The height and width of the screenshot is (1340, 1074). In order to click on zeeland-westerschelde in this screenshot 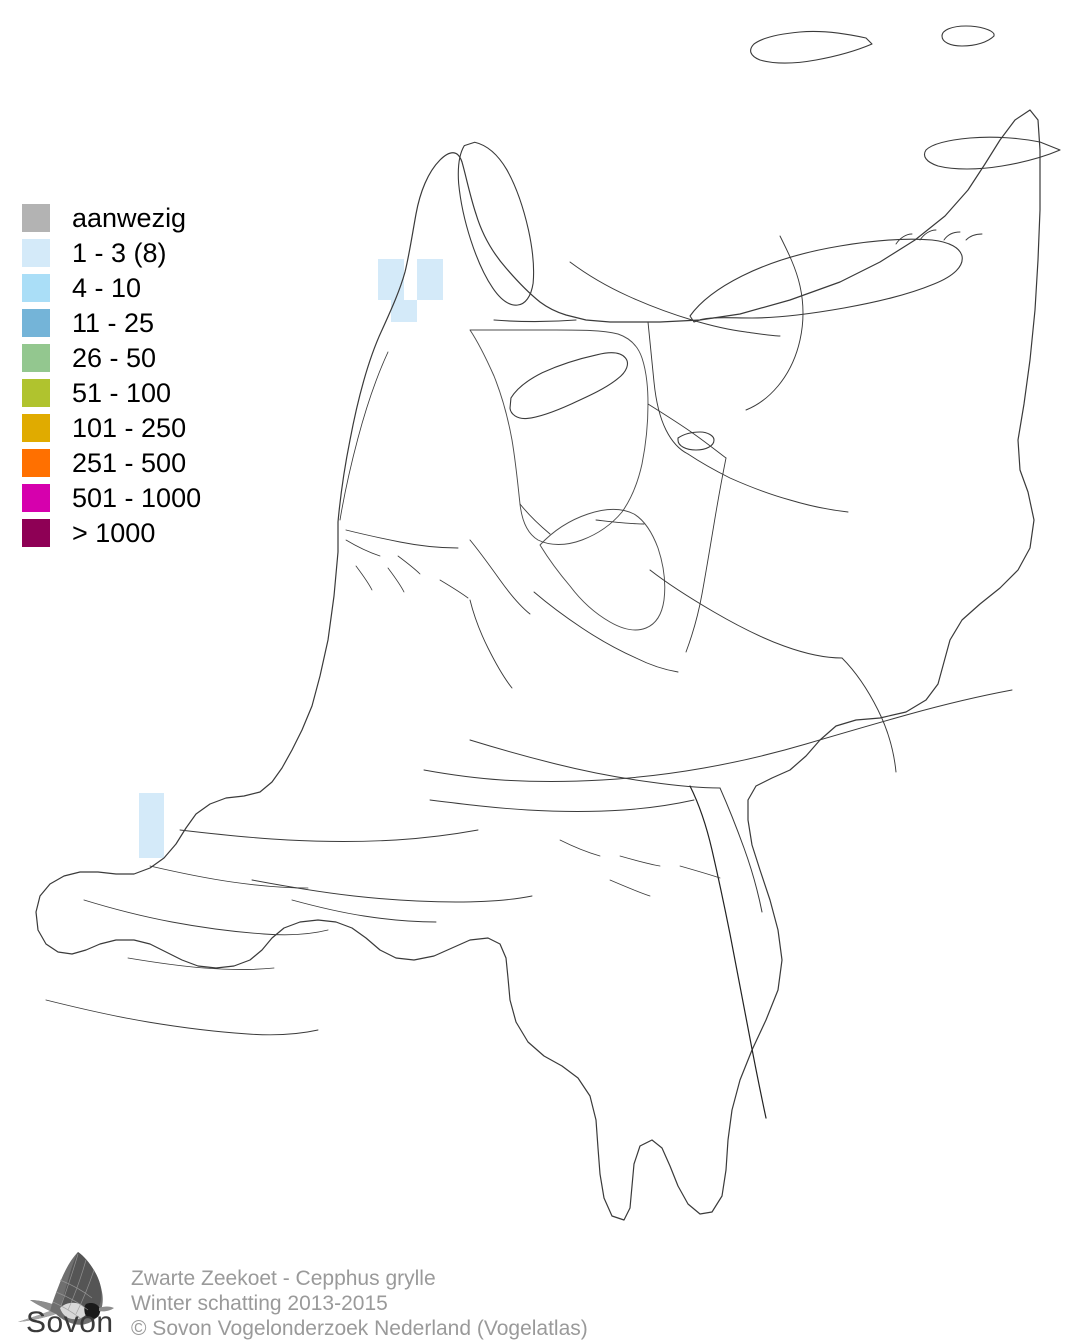, I will do `click(182, 1017)`.